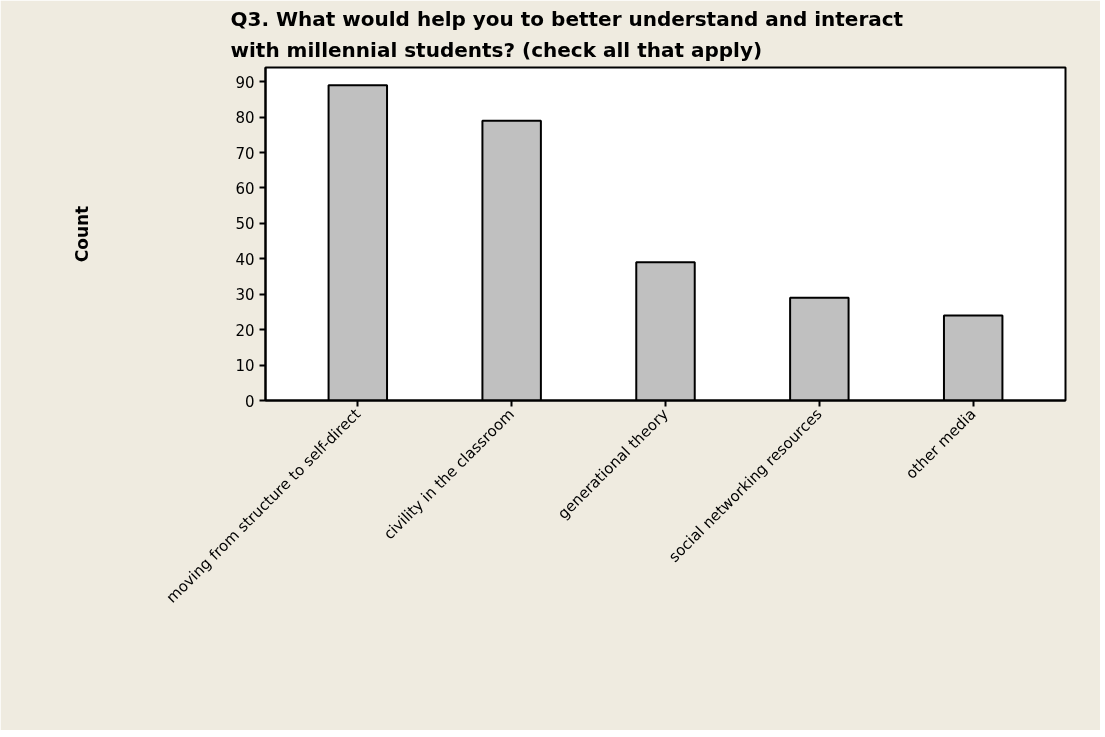 This screenshot has width=1105, height=737. Describe the element at coordinates (245, 295) in the screenshot. I see `y-tick-label: 30` at that location.